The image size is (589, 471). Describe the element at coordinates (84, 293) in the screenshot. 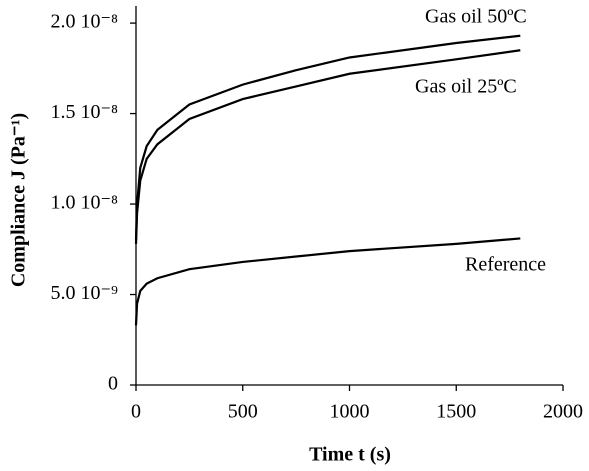

I see `y-tick-label: 5.0 10⁻⁹` at that location.